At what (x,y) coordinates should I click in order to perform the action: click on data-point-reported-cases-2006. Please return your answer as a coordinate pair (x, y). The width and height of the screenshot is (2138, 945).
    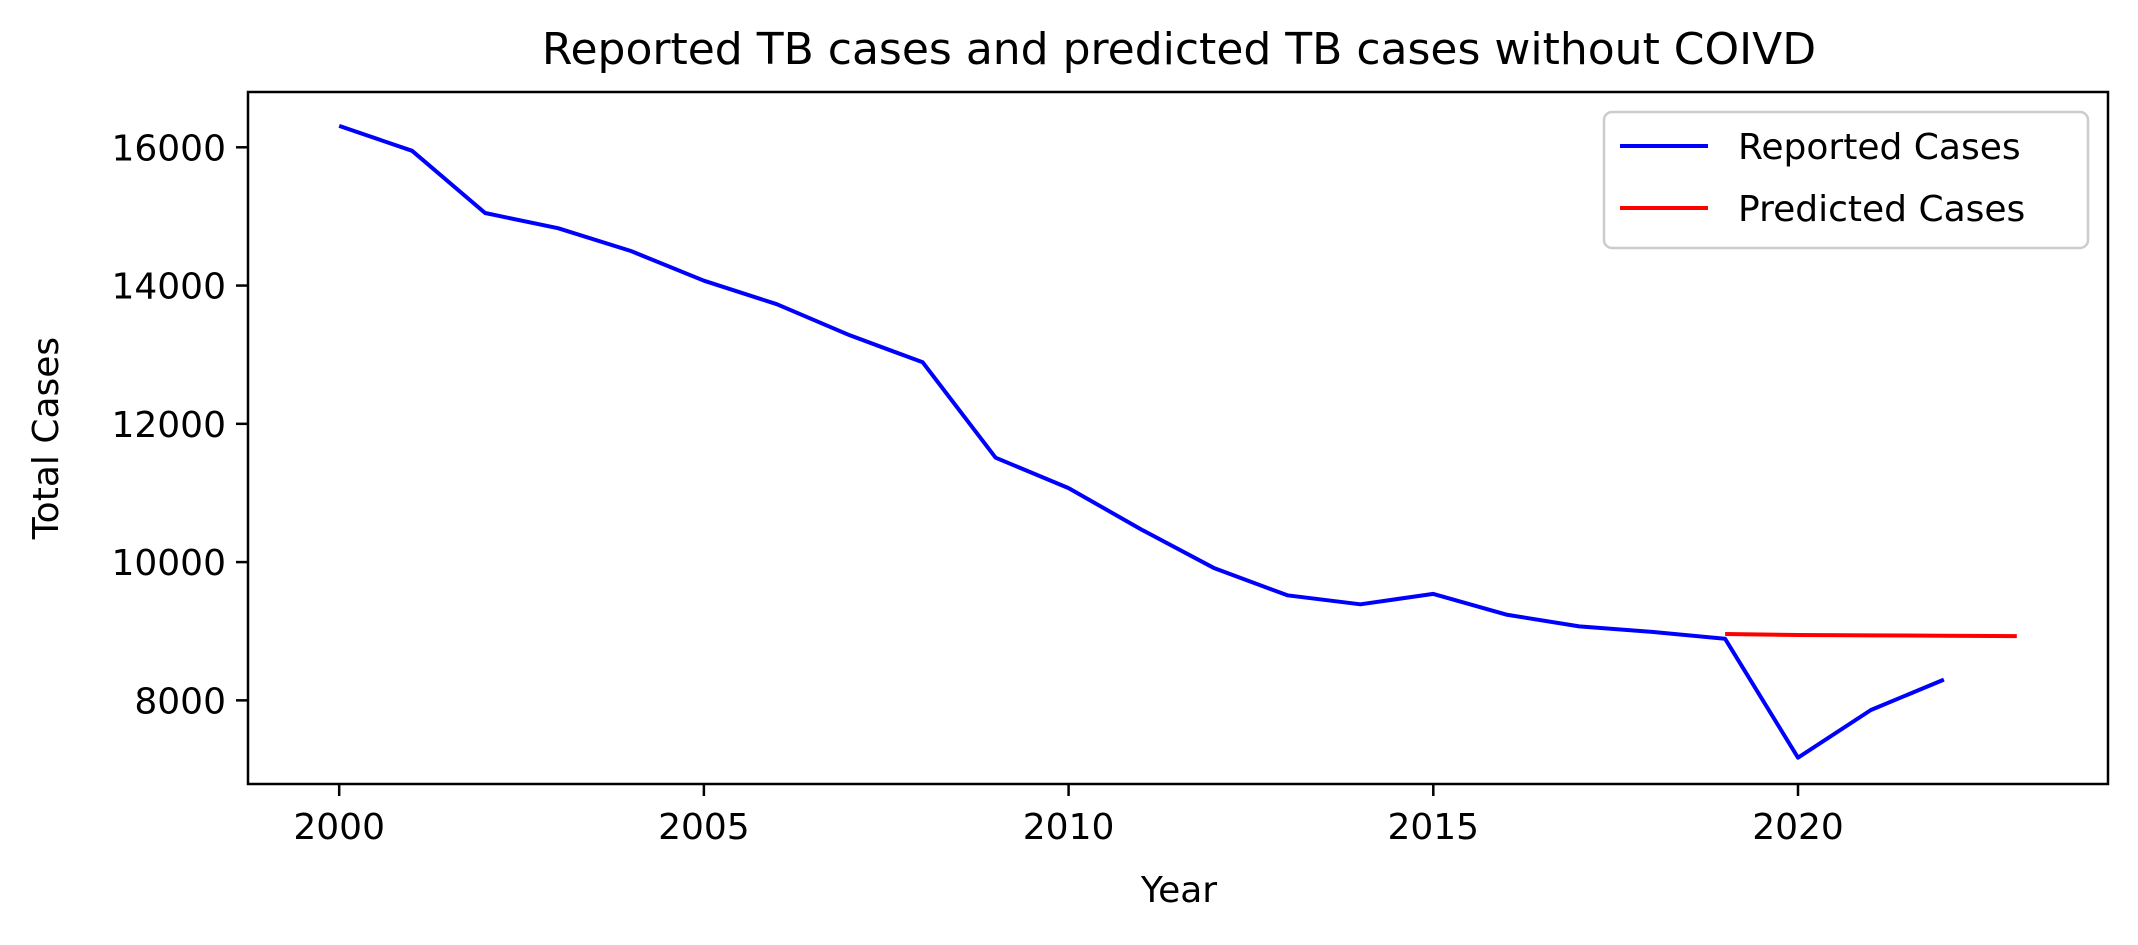
    Looking at the image, I should click on (777, 304).